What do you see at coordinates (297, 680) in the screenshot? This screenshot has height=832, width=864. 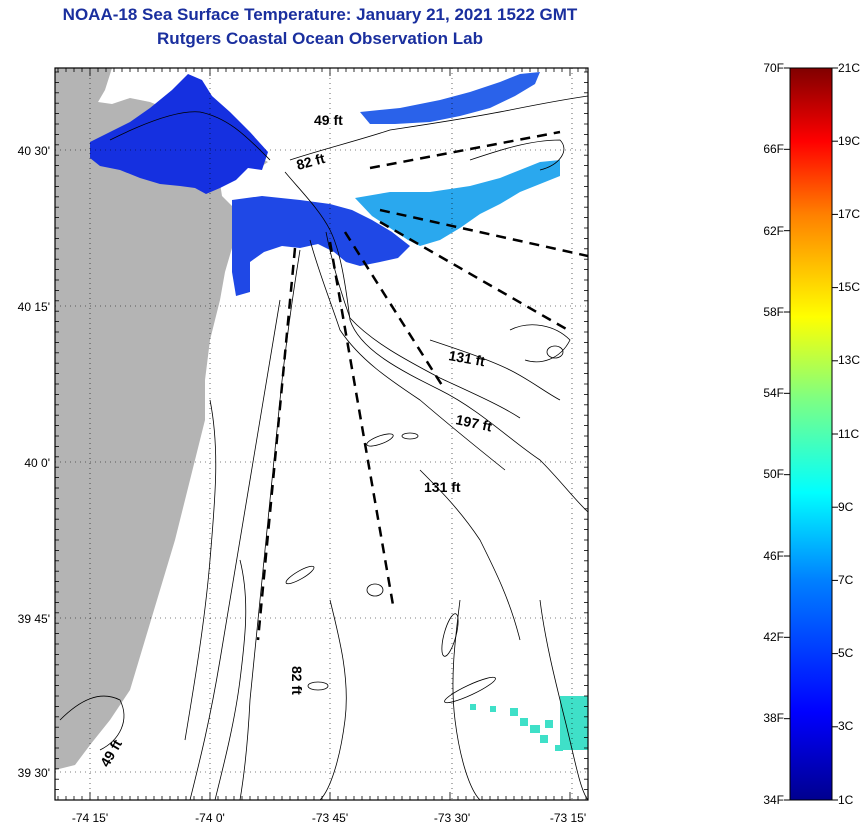 I see `depth-label-82ft-south: 82 ft` at bounding box center [297, 680].